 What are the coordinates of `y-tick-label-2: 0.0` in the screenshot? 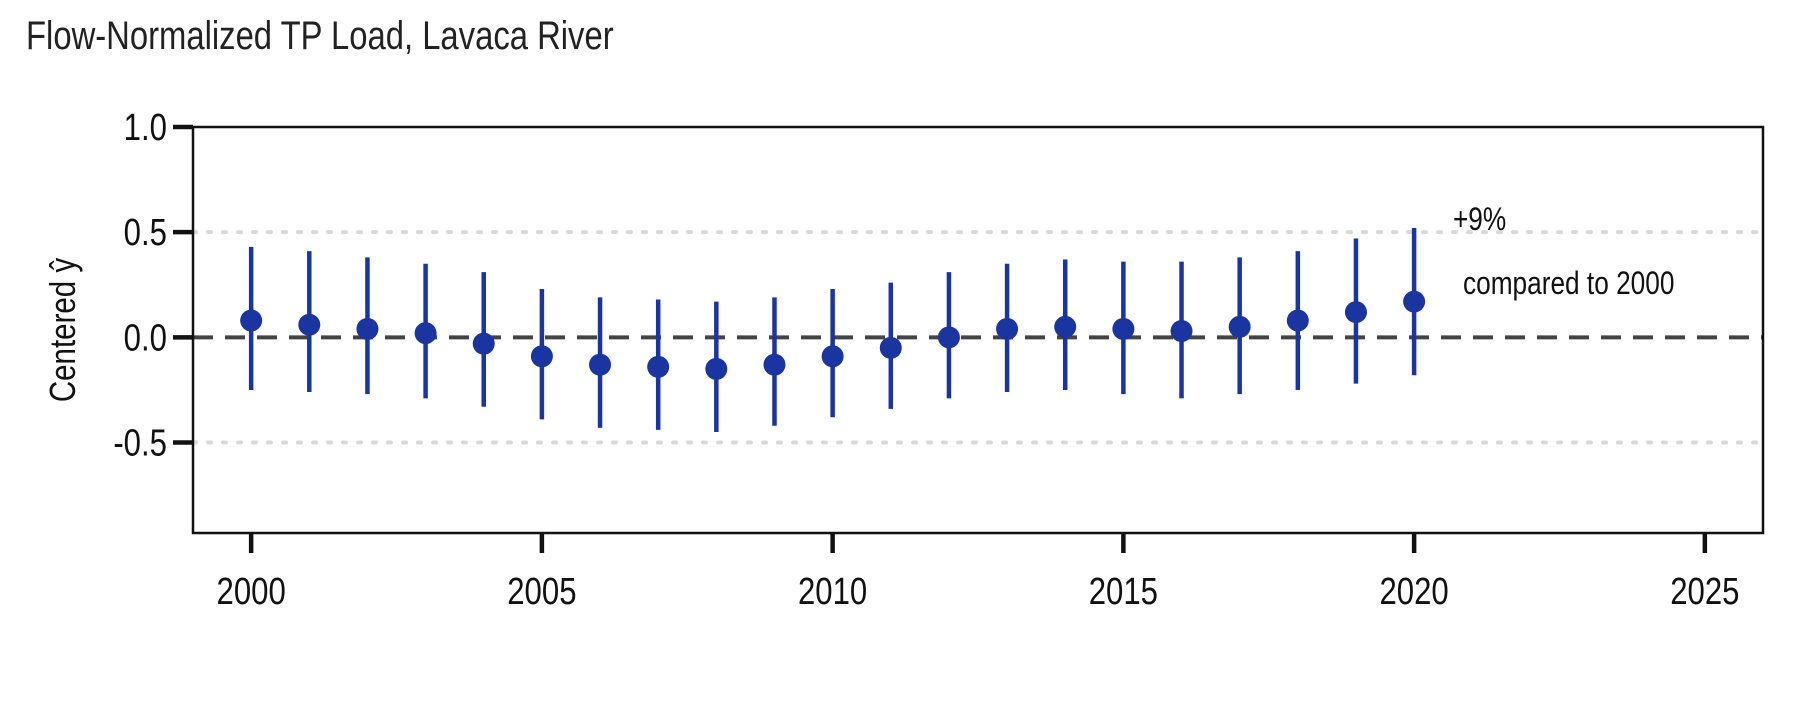 It's located at (145, 339).